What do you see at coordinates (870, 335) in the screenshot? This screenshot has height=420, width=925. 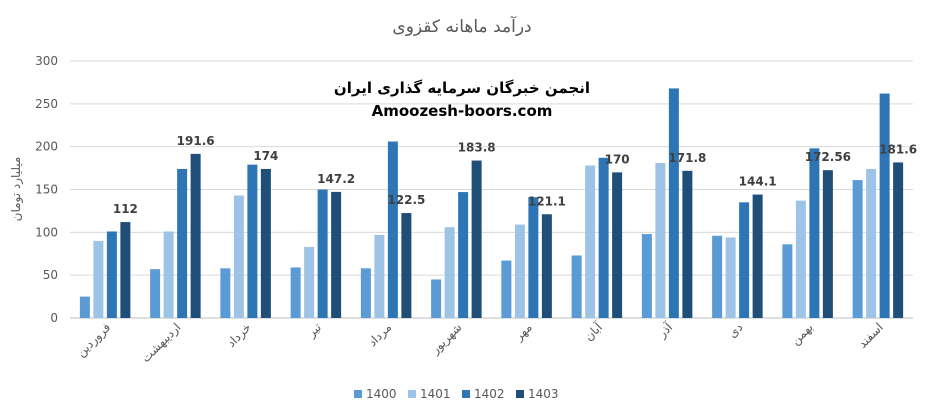 I see `x-category-label: اسفند` at bounding box center [870, 335].